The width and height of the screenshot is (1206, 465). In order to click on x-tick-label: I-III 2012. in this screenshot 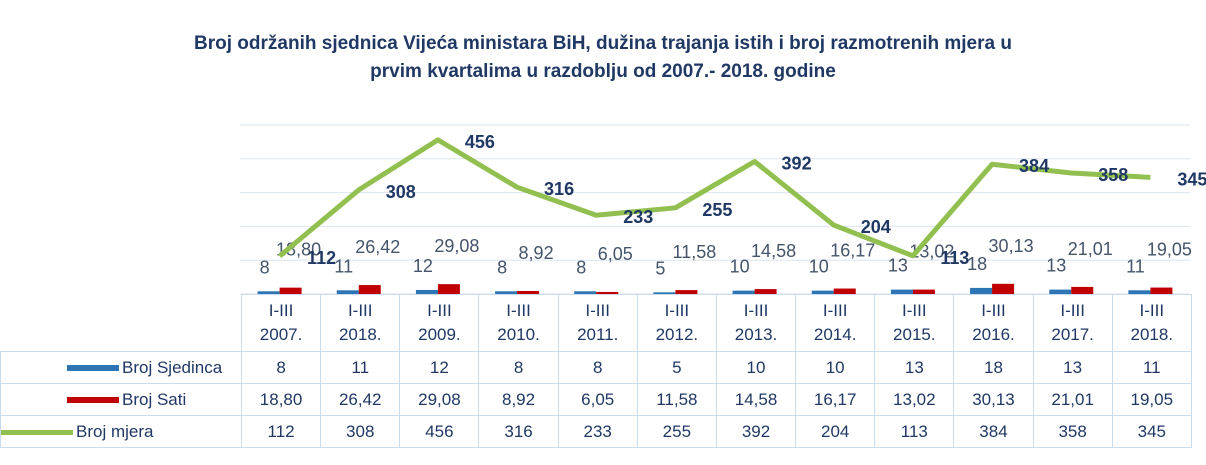, I will do `click(676, 323)`.